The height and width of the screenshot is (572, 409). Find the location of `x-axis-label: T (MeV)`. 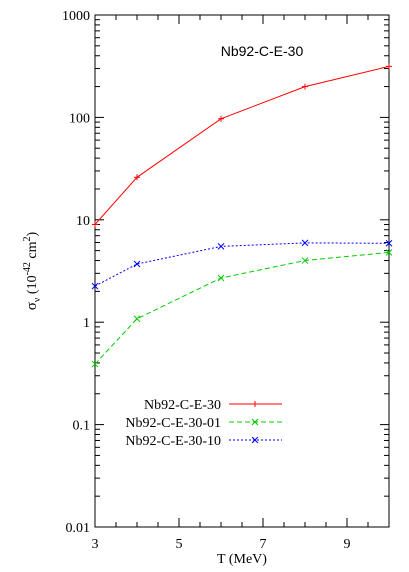

x-axis-label: T (MeV) is located at coordinates (242, 559).